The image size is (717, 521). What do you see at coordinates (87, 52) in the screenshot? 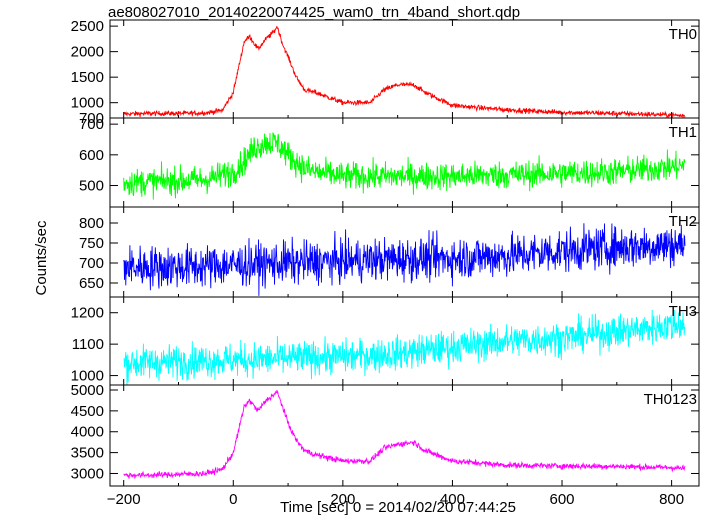
I see `y-tick-label-th0: 2000` at bounding box center [87, 52].